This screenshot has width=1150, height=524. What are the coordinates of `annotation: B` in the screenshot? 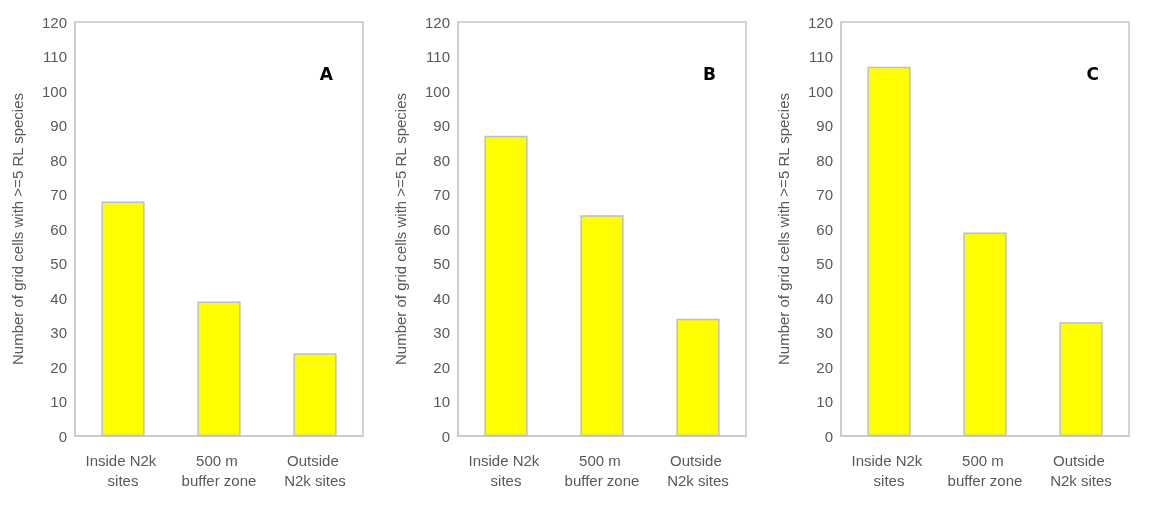 It's located at (710, 73).